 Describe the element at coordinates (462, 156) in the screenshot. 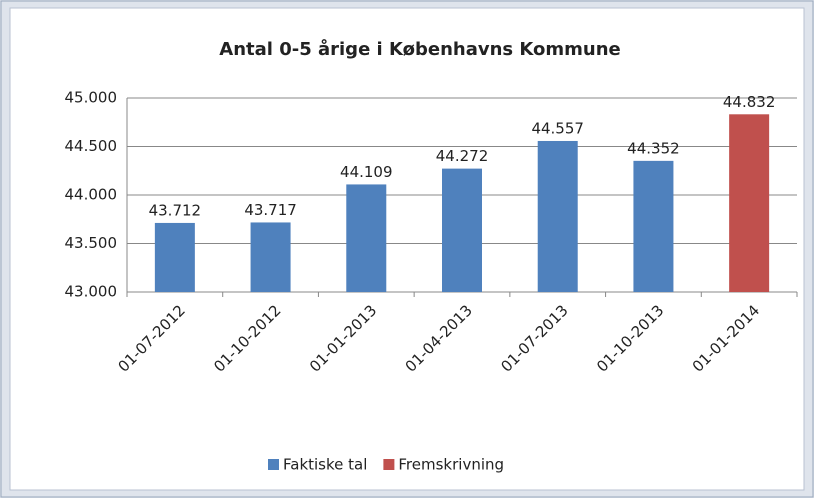

I see `data-label: 44.272` at that location.